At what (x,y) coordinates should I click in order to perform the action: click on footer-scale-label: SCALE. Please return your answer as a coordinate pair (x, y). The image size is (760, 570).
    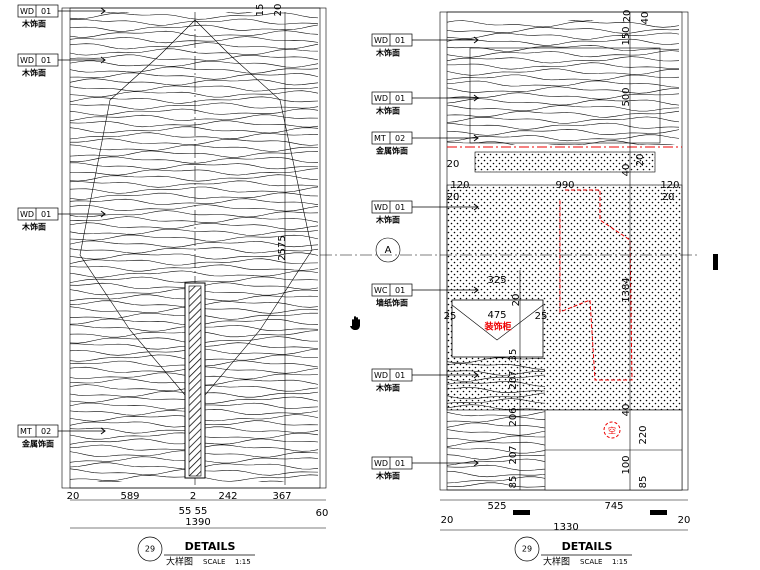
    Looking at the image, I should click on (214, 562).